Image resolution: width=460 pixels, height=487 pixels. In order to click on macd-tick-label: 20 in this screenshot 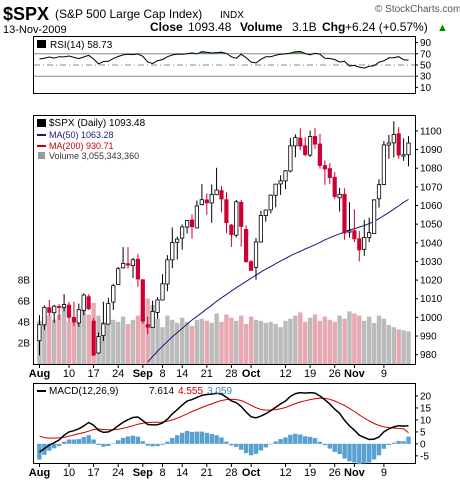, I will do `click(426, 396)`.